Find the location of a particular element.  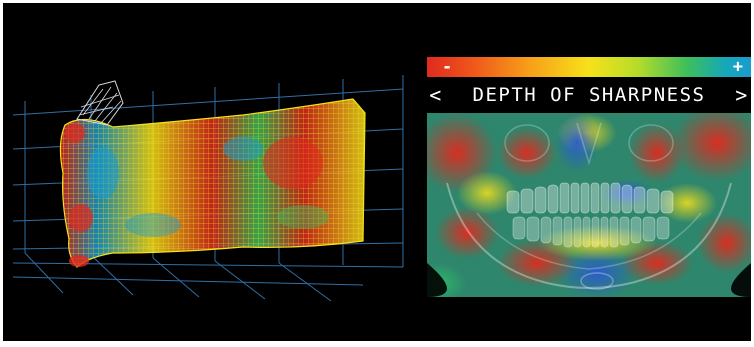

upper-teeth is located at coordinates (590, 198).